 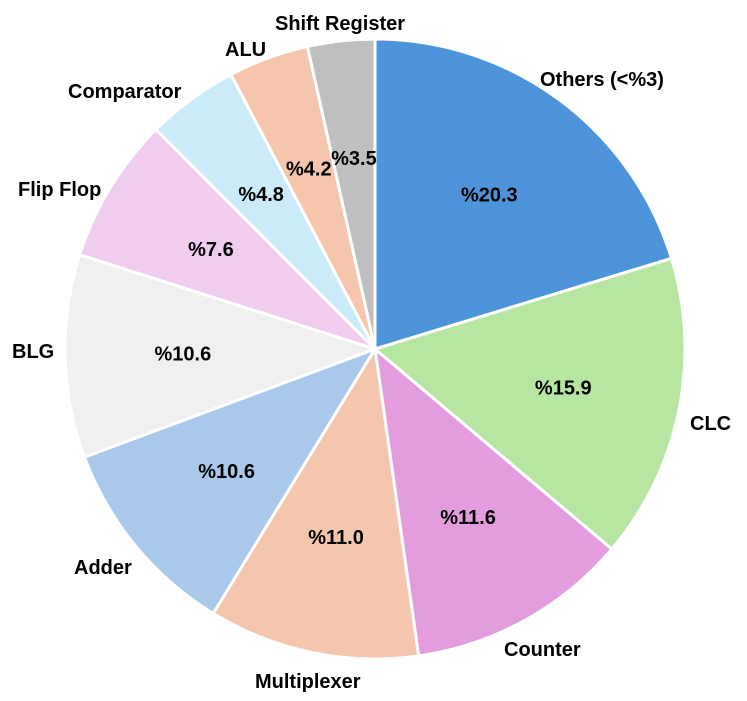 What do you see at coordinates (563, 389) in the screenshot?
I see `slice-value-label: %15.9` at bounding box center [563, 389].